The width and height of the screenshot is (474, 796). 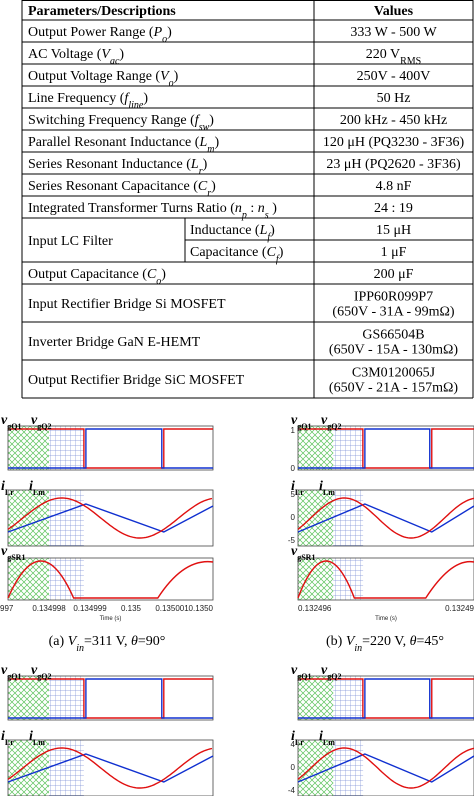 I want to click on value-cell: 120 μH (PQ3230 - 3F36), so click(x=394, y=142).